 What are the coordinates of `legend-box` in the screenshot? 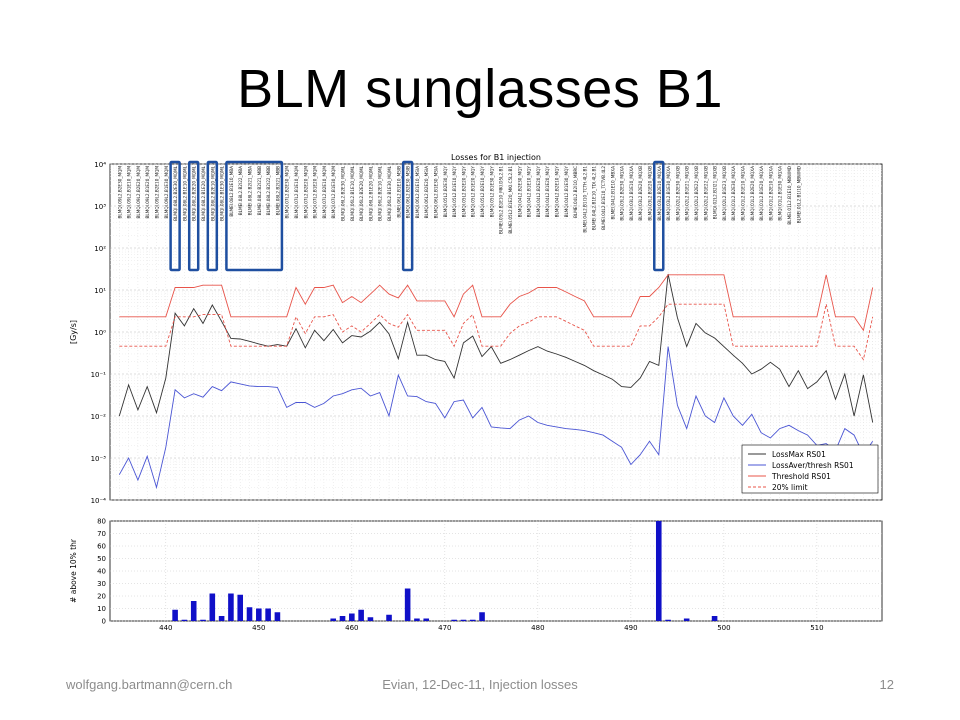 It's located at (810, 469).